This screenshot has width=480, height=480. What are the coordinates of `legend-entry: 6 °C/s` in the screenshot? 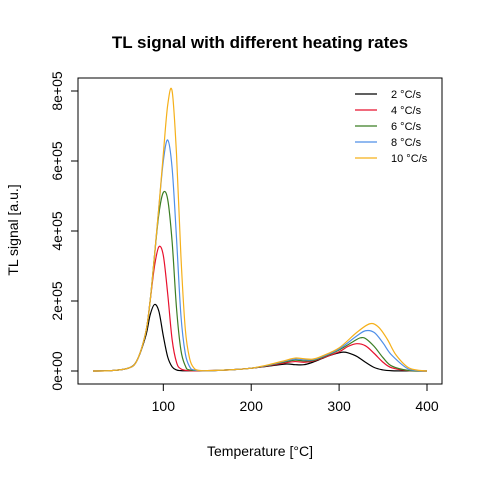 It's located at (406, 127).